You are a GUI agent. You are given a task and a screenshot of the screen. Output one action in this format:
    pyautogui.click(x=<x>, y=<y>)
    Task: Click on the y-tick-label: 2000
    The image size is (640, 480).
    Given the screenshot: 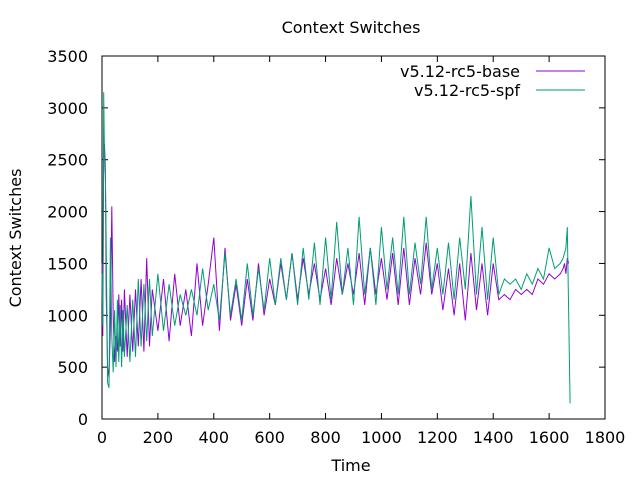 What is the action you would take?
    pyautogui.click(x=67, y=212)
    